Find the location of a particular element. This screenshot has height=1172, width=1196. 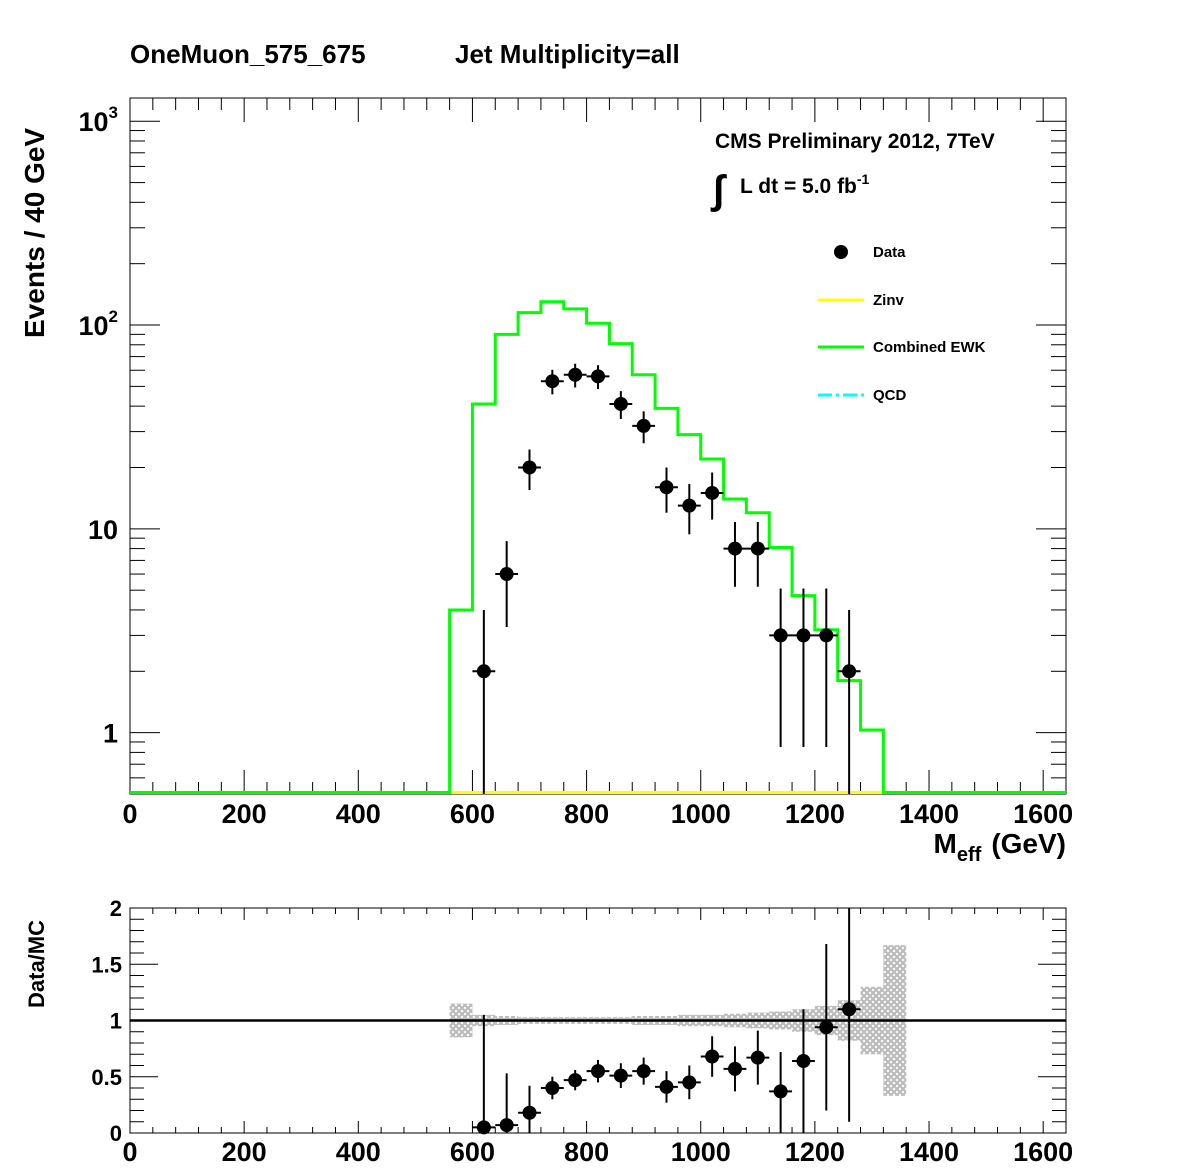

main-y-axis-label: Events / 40 GeV is located at coordinates (34, 233).